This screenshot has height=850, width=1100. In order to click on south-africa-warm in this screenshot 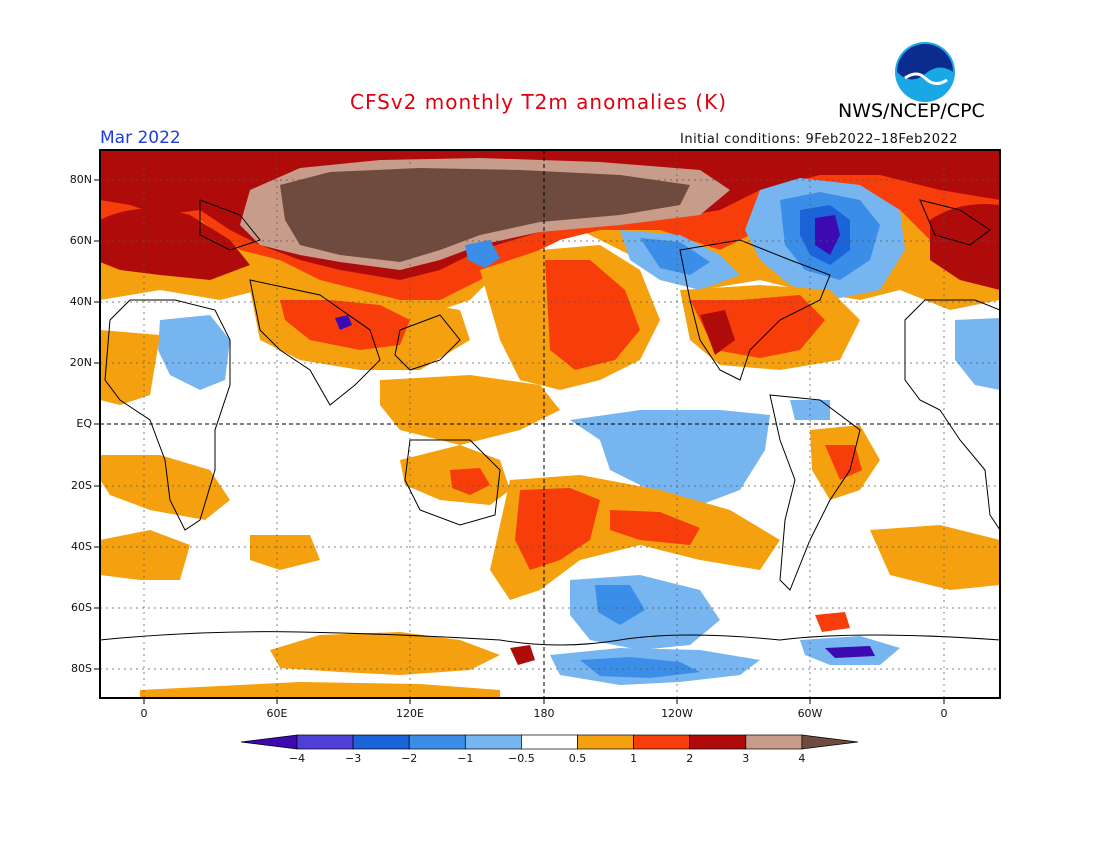, I will do `click(165, 487)`.